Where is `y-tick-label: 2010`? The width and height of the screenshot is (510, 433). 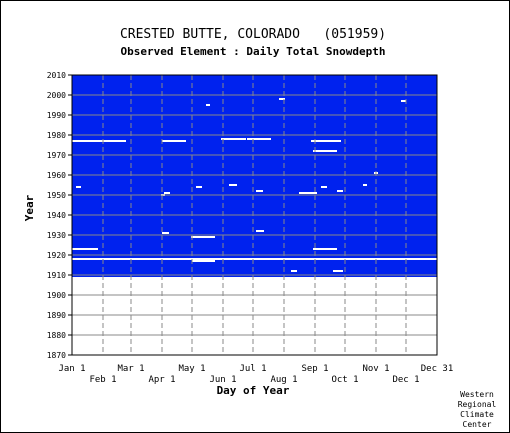
y-tick-label: 2010 is located at coordinates (56, 75).